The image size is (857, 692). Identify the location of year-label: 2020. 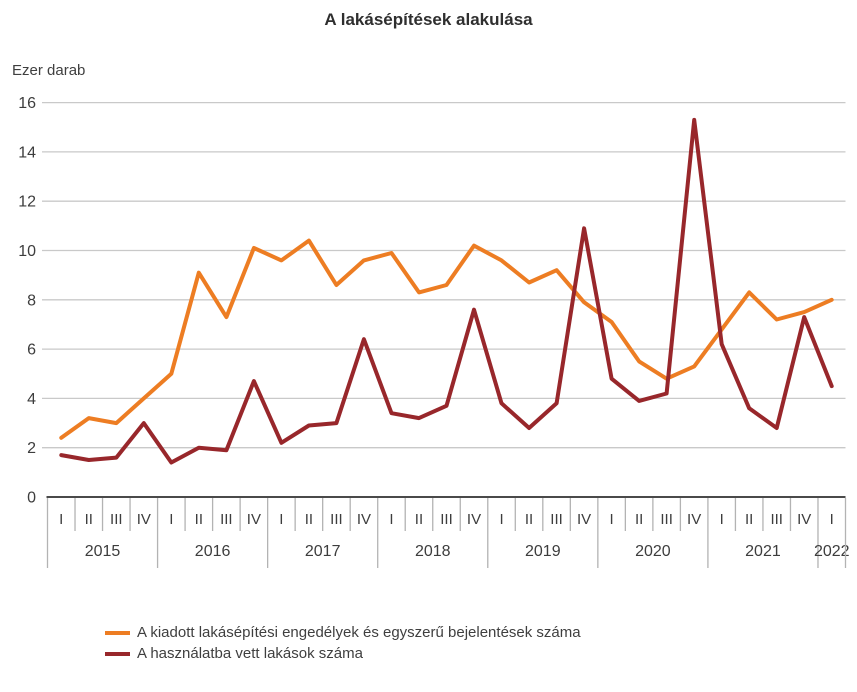
(653, 551).